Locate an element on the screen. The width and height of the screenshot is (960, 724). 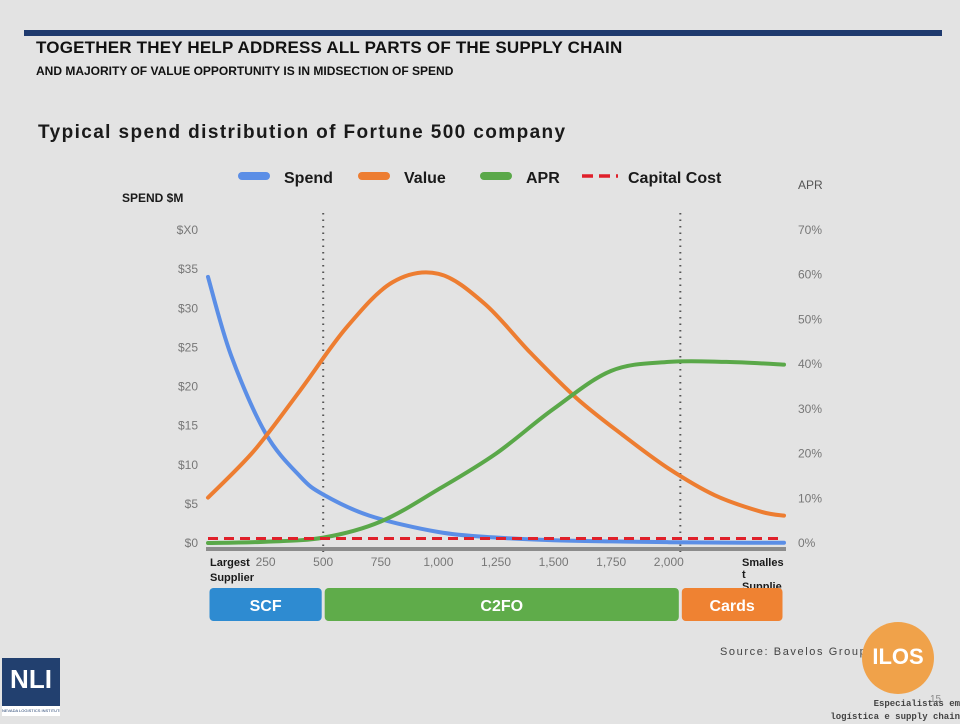
cards-segment-label: Cards is located at coordinates (731, 606).